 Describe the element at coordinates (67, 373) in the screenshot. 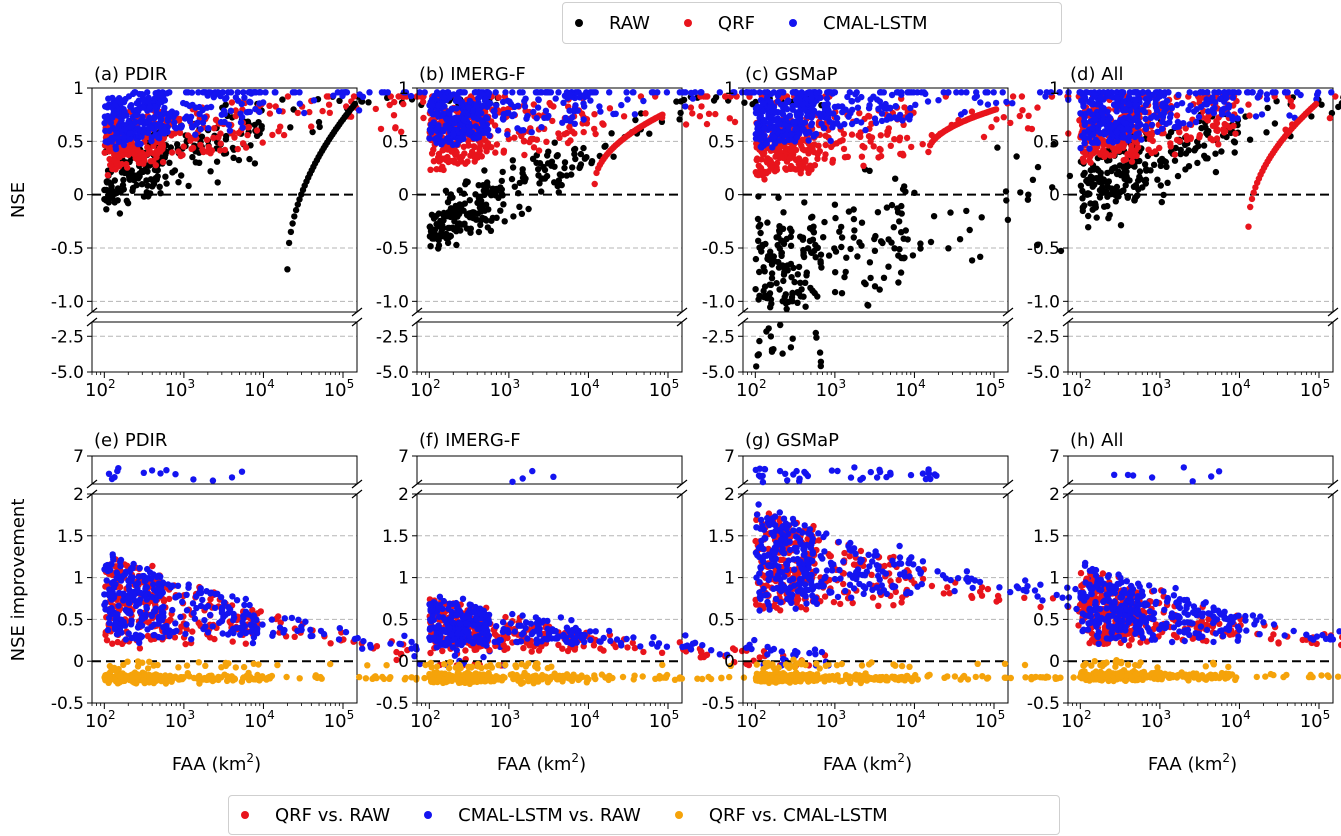

I see `y-tick-label: -5.0` at that location.